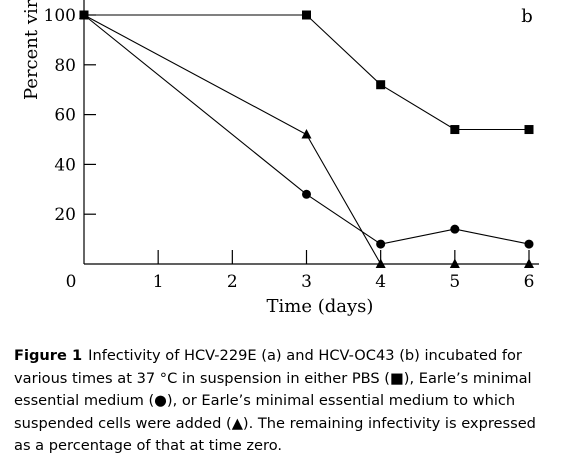 The image size is (567, 476). I want to click on x-tick-label: 2, so click(232, 282).